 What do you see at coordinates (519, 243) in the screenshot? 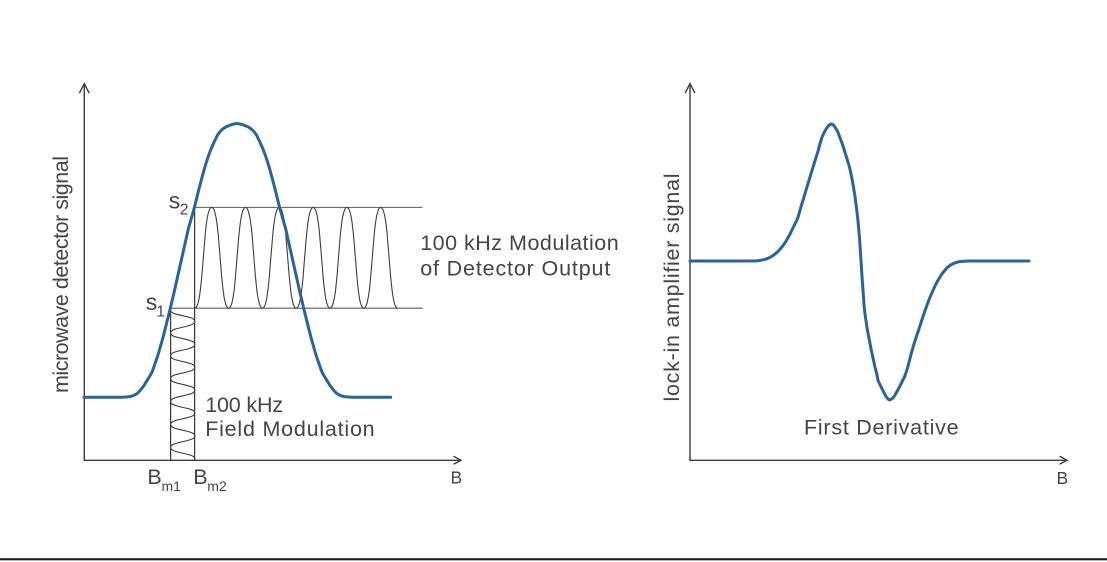
I see `svg-text: 100 kHz Modulation` at bounding box center [519, 243].